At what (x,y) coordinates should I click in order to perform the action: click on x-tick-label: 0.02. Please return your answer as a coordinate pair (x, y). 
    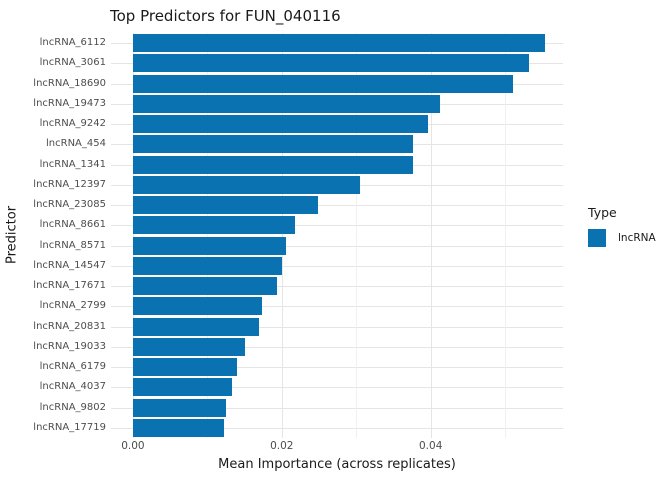
    Looking at the image, I should click on (282, 446).